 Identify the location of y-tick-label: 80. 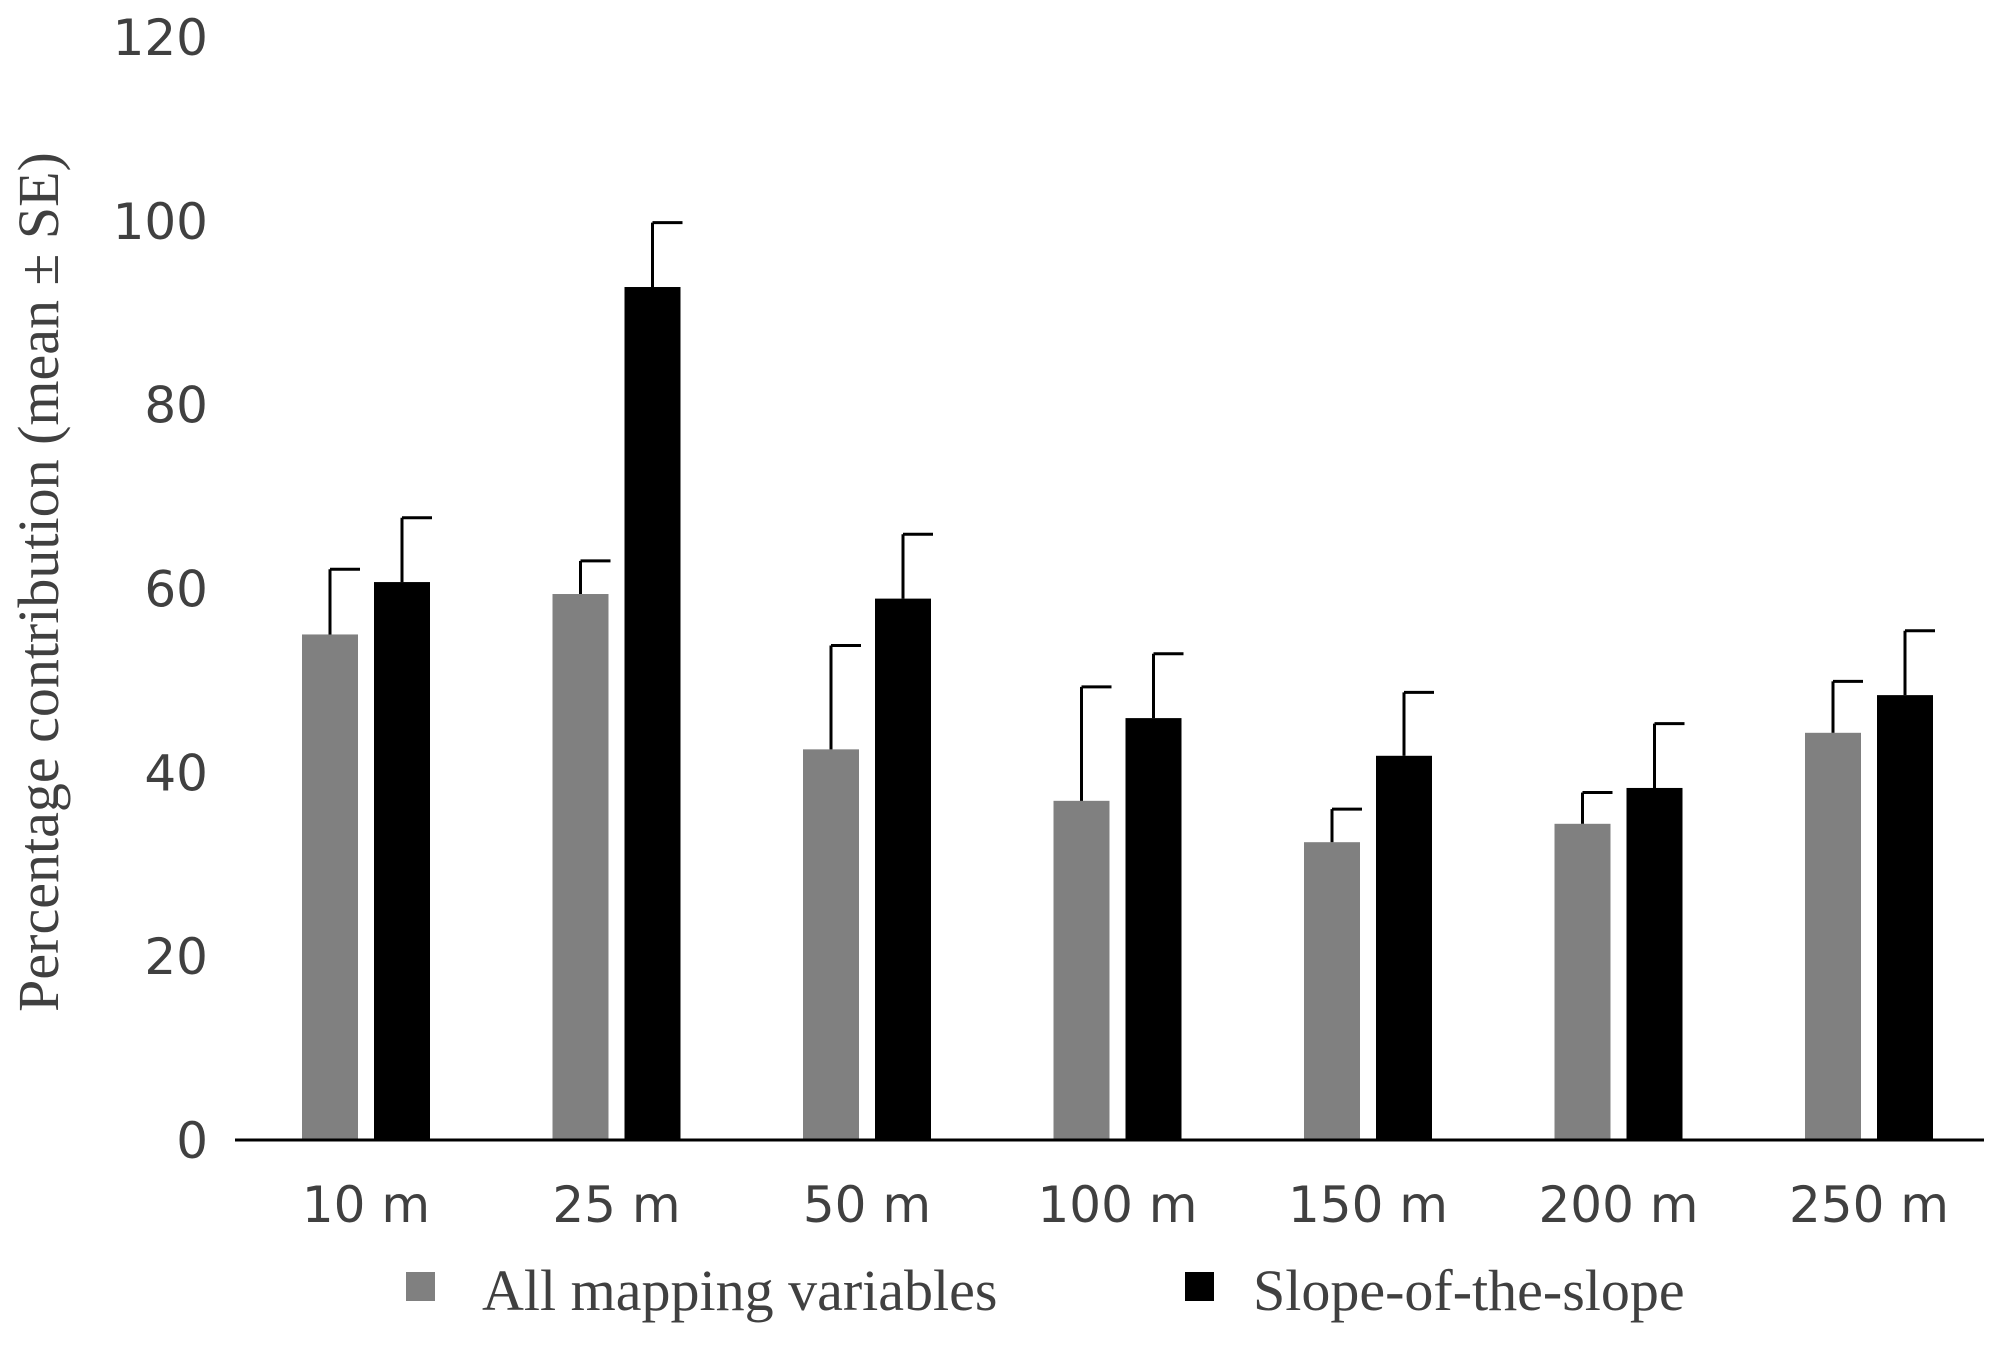
(176, 406).